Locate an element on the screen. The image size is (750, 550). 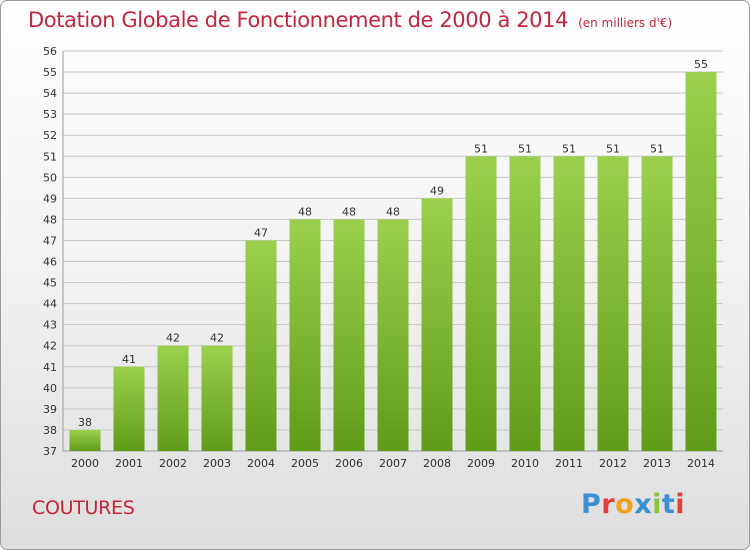
y-tick-label-52: 52 is located at coordinates (50, 135).